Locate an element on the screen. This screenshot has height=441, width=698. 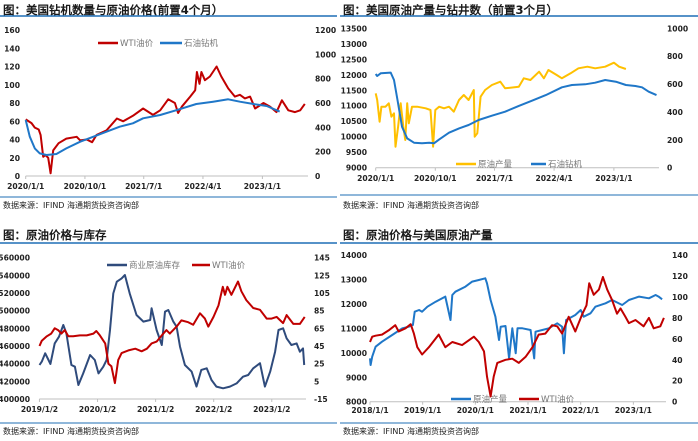
x-axis-tick-label: 2022/1/1 is located at coordinates (580, 410).